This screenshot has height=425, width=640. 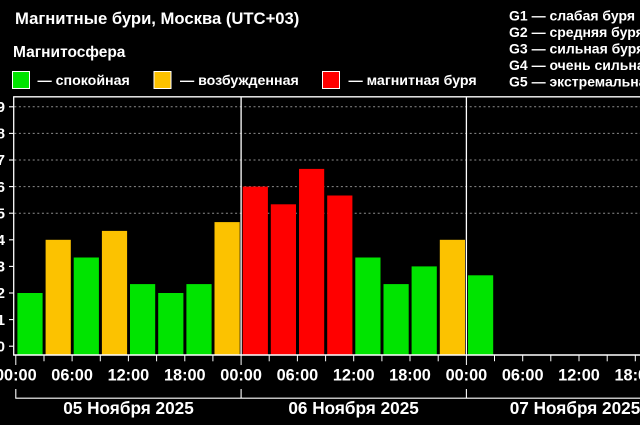 I want to click on svg-text: 0, so click(x=2, y=346).